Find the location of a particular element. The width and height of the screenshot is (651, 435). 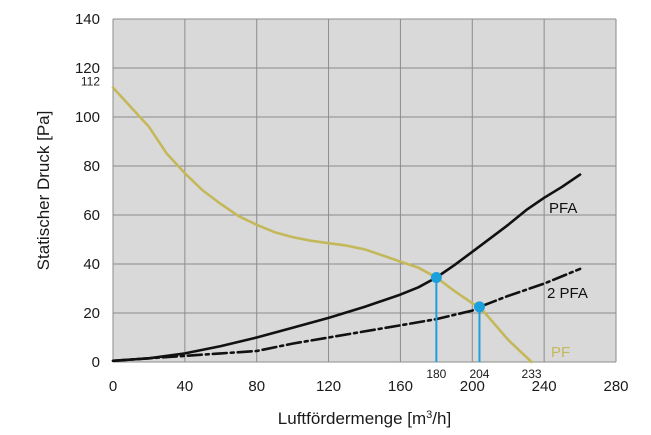

x-tick-label: 280 is located at coordinates (615, 386).